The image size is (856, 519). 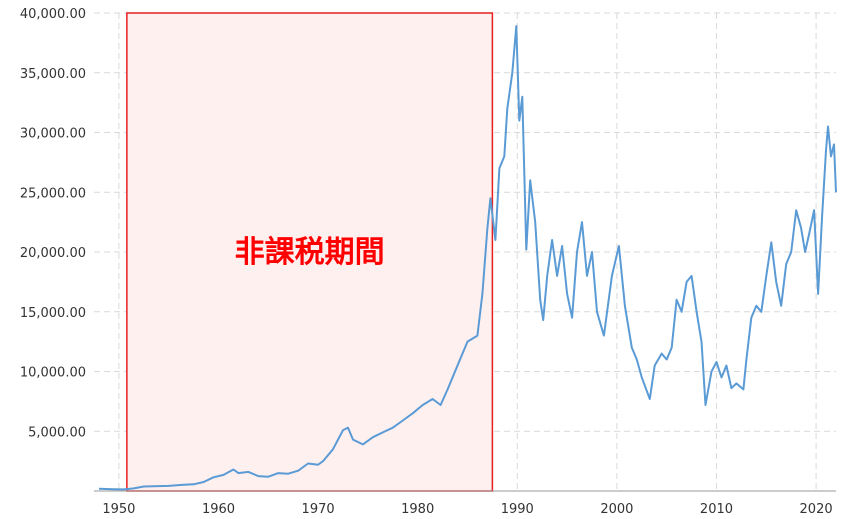 I want to click on y-tick-label: 30,000.00, so click(x=53, y=134).